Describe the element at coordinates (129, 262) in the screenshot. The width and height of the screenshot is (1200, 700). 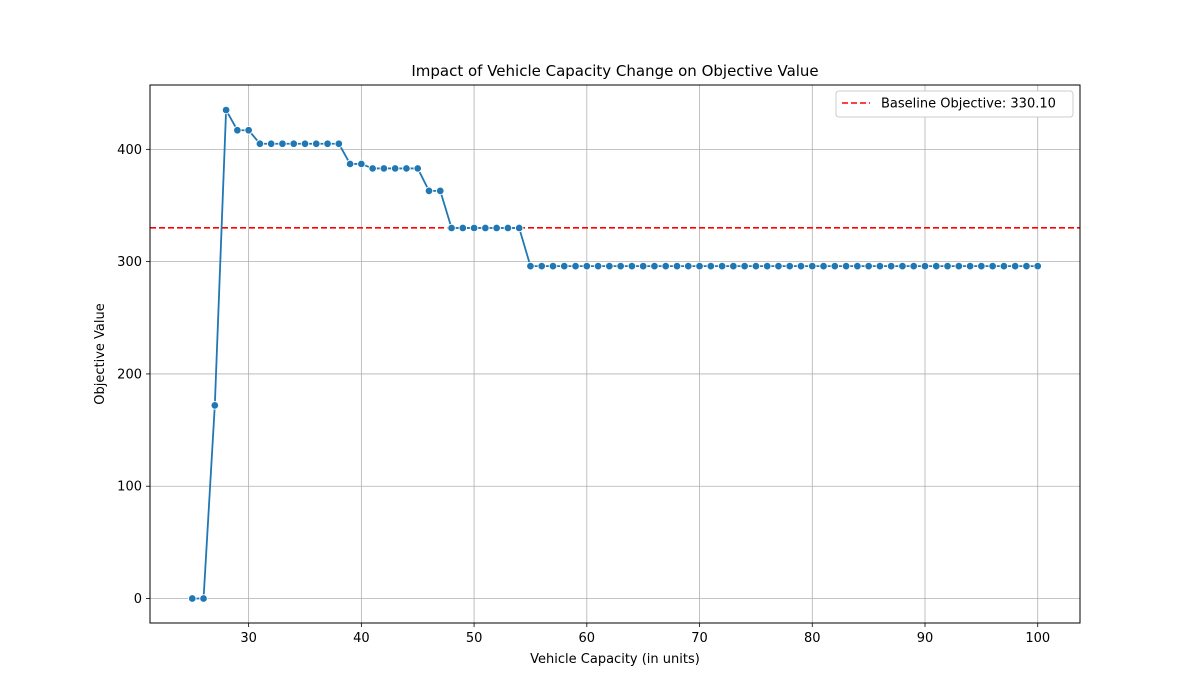
I see `y-tick-label: 300` at that location.